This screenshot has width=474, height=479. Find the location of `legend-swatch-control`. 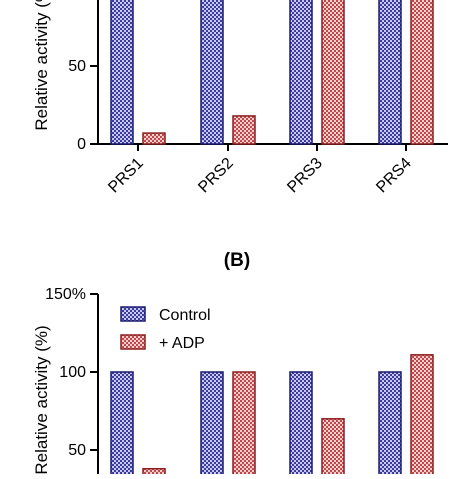

legend-swatch-control is located at coordinates (133, 314).